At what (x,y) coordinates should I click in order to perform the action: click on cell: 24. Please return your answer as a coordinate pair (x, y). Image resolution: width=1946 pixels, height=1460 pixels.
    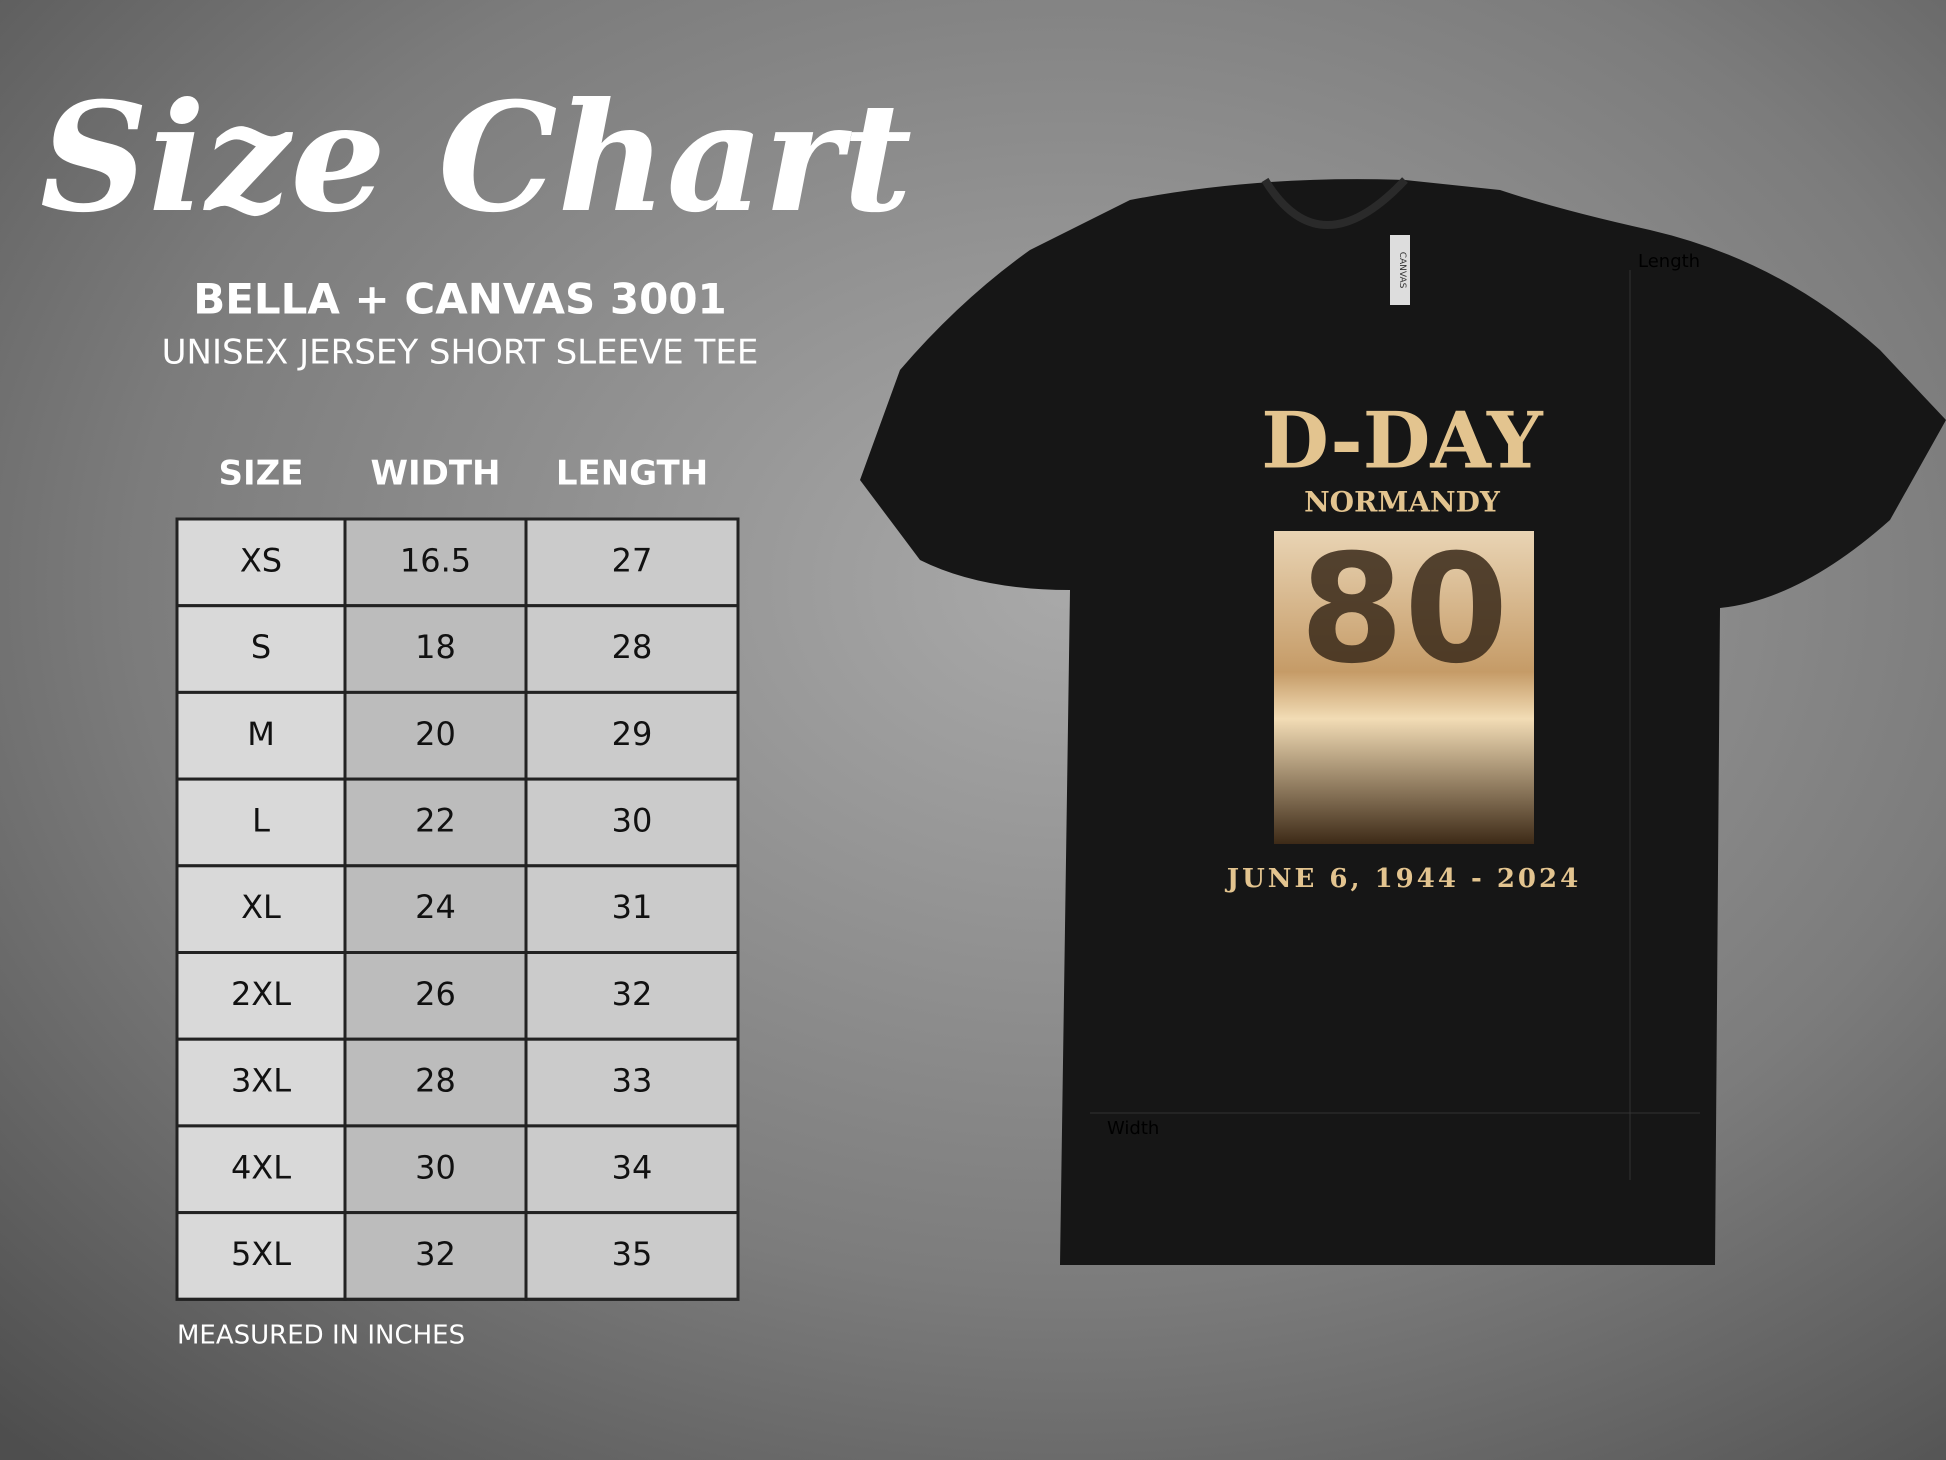
    Looking at the image, I should click on (435, 907).